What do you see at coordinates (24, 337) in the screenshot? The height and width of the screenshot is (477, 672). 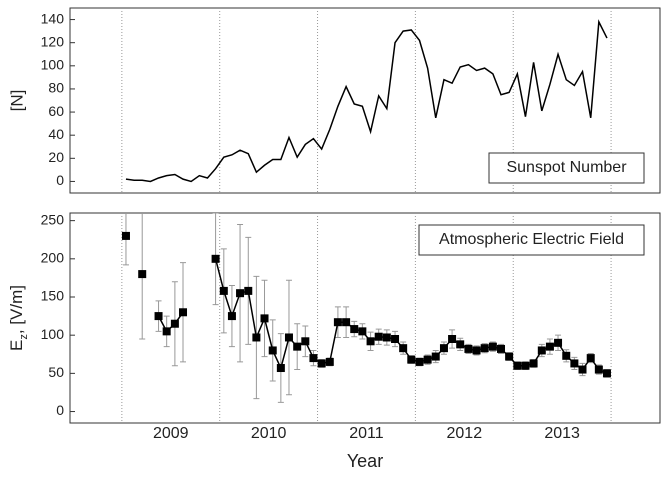 I see `y-axis-label-part: z` at bounding box center [24, 337].